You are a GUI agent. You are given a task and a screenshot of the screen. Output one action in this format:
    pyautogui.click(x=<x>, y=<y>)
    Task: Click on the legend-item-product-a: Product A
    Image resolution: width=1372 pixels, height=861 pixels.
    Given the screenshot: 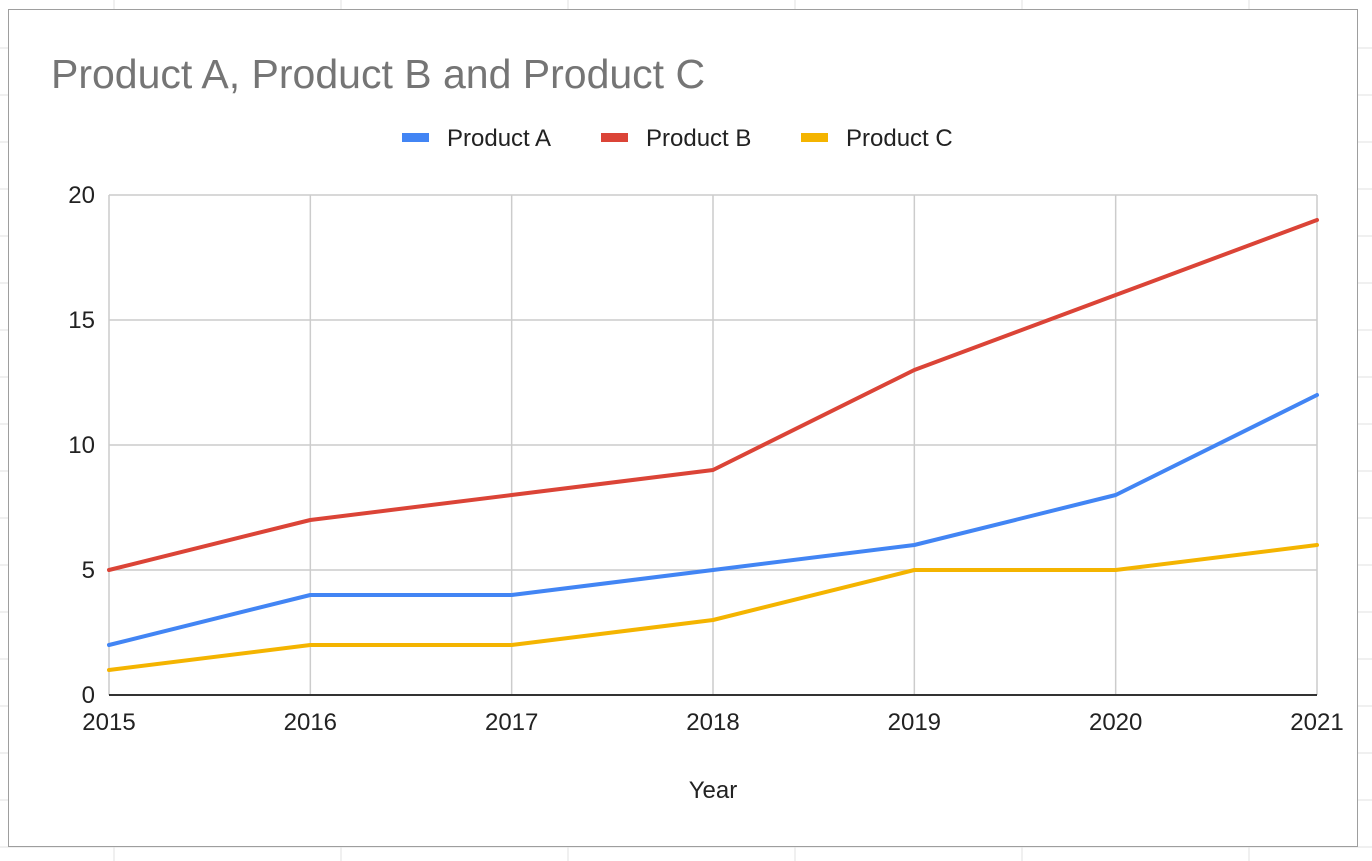 What is the action you would take?
    pyautogui.click(x=476, y=138)
    